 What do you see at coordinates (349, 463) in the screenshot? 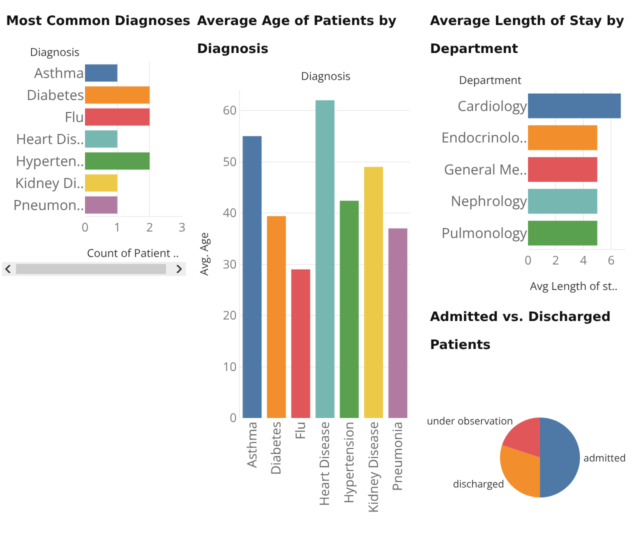
I see `x-tick-label: Hypertension` at bounding box center [349, 463].